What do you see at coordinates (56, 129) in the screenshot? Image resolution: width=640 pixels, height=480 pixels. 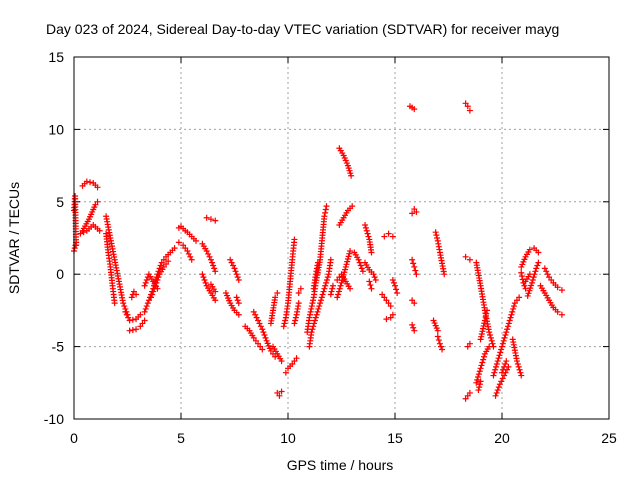 I see `y-tick-label: 10` at bounding box center [56, 129].